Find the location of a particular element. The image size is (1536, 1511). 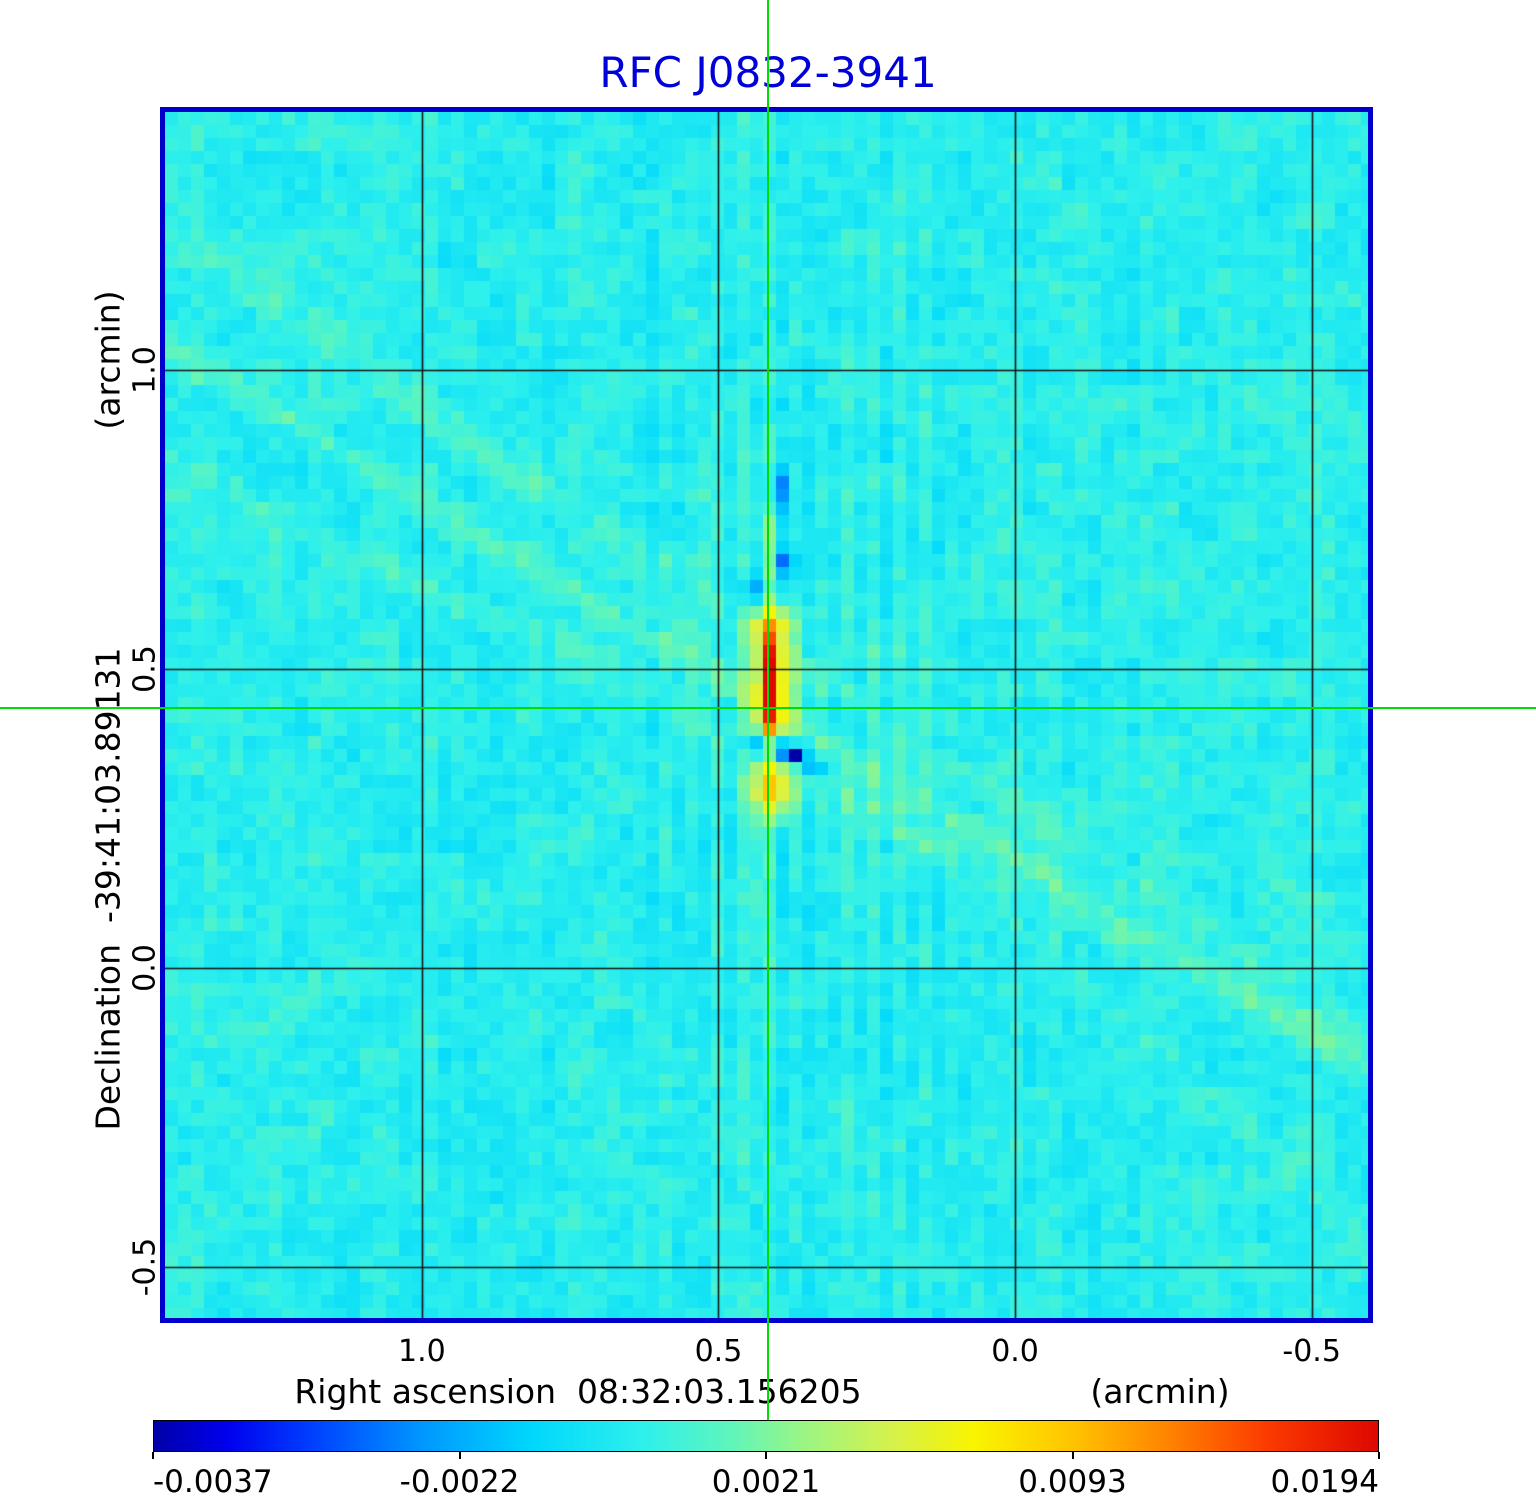

y-tick-label: 0.0 is located at coordinates (145, 968).